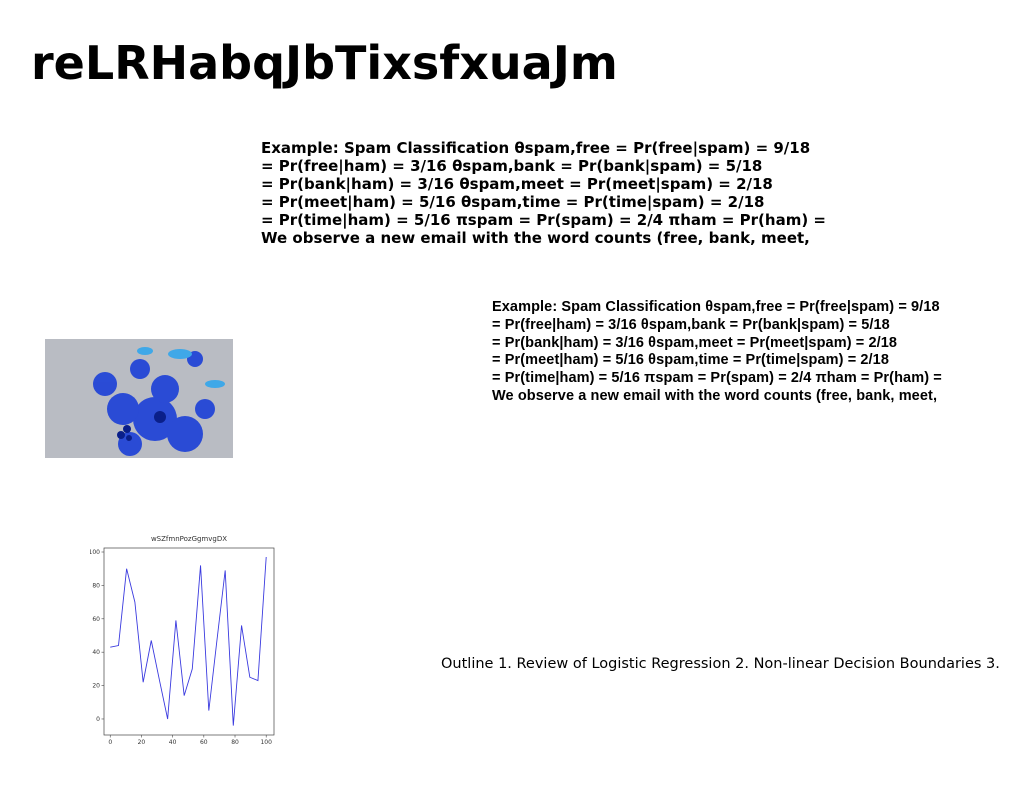 This screenshot has width=1024, height=788. I want to click on plot-frame, so click(189, 641).